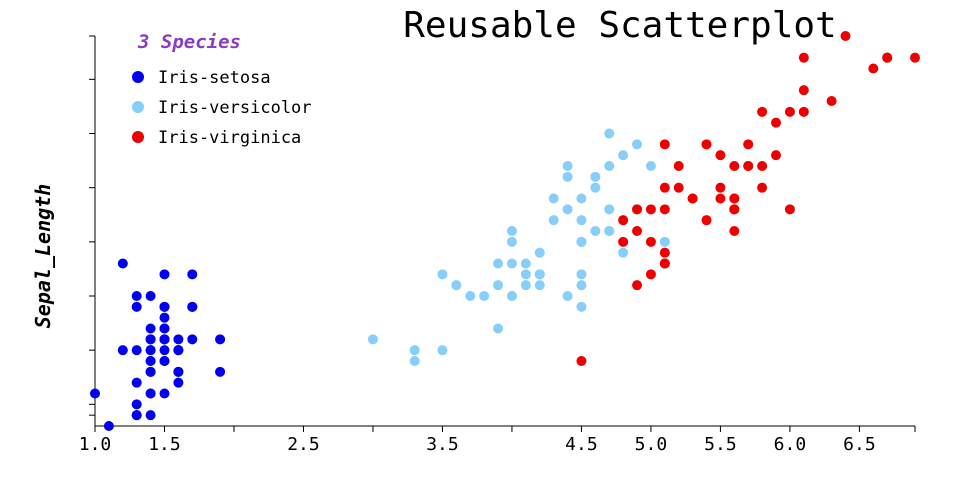 The width and height of the screenshot is (960, 500). I want to click on x-tick-label: 5.0, so click(651, 444).